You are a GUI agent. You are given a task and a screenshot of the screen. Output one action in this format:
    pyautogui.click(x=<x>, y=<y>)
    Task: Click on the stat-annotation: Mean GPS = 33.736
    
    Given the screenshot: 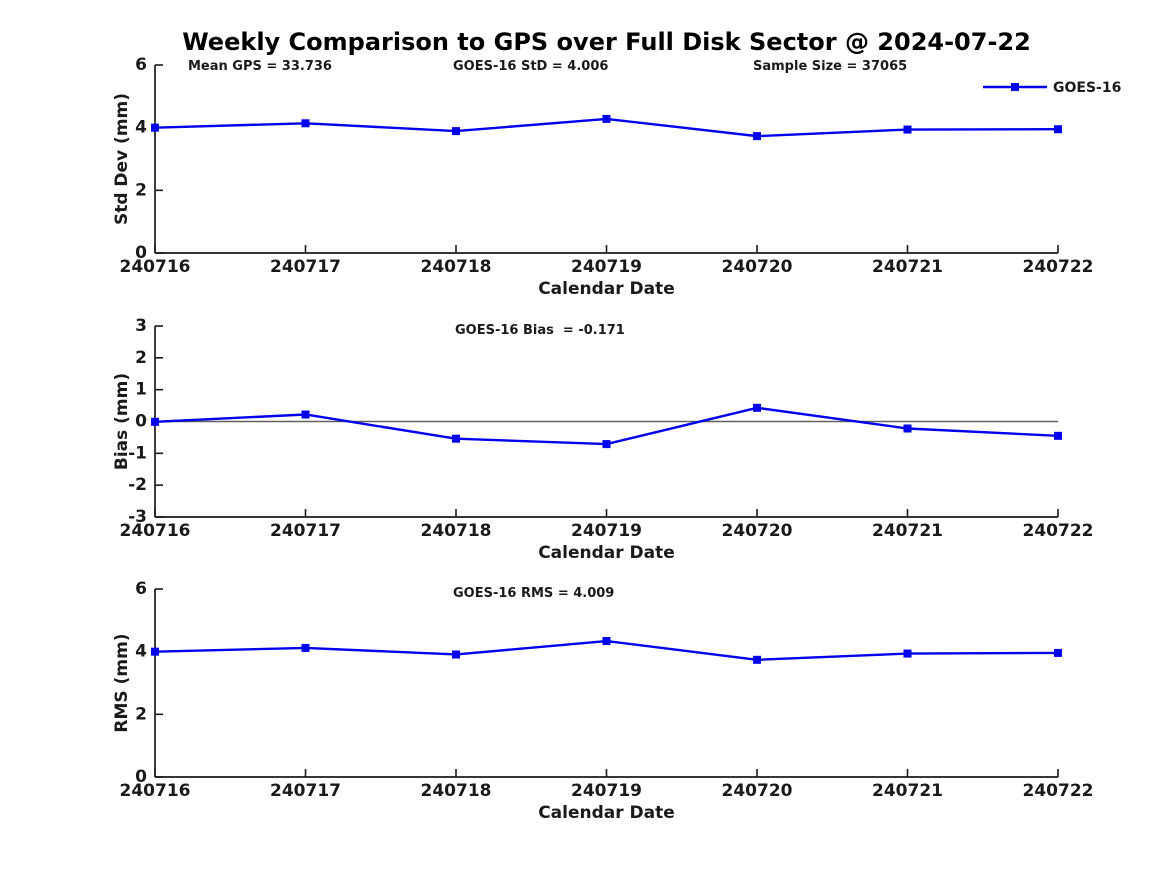 What is the action you would take?
    pyautogui.click(x=260, y=66)
    